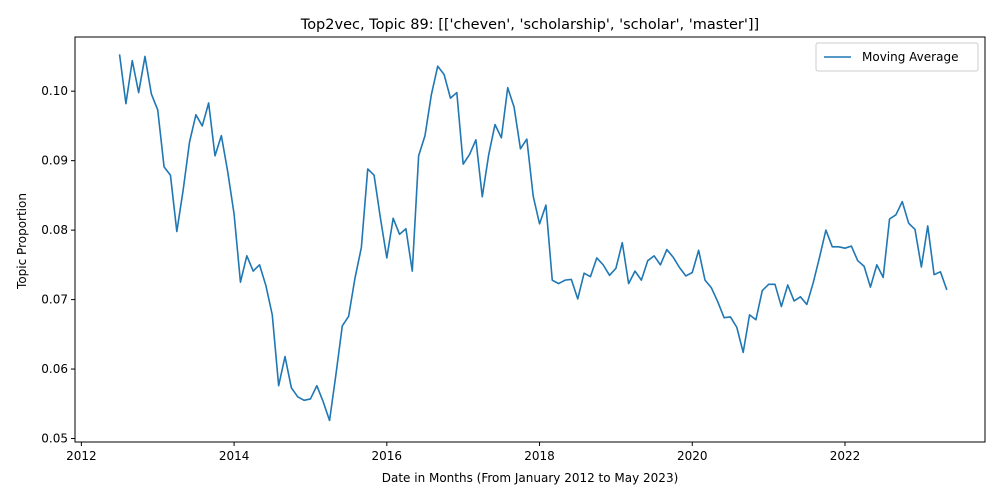 Image resolution: width=1000 pixels, height=500 pixels. Describe the element at coordinates (845, 456) in the screenshot. I see `x-tick-label: 2022` at that location.